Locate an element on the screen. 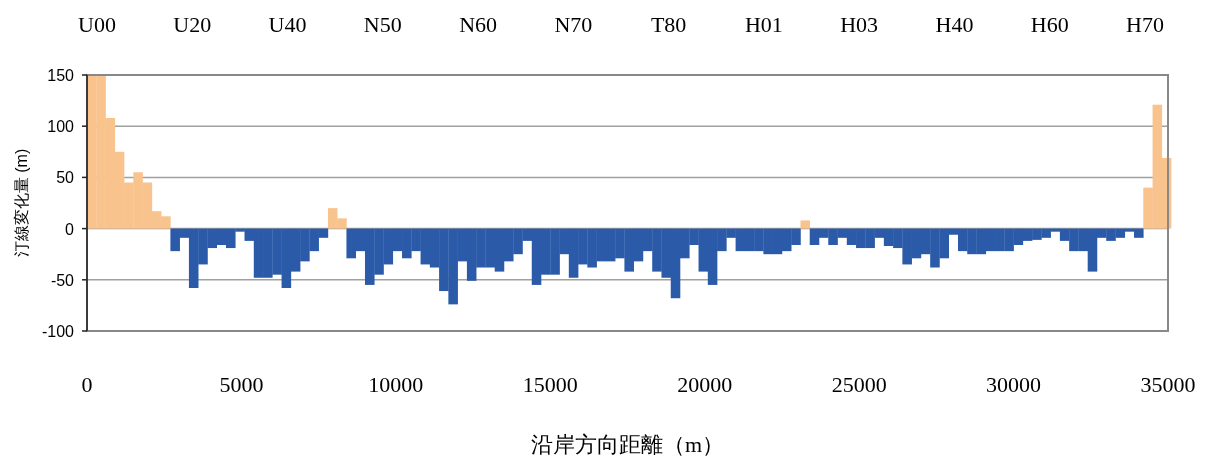 The width and height of the screenshot is (1225, 464). text: N60 is located at coordinates (478, 24).